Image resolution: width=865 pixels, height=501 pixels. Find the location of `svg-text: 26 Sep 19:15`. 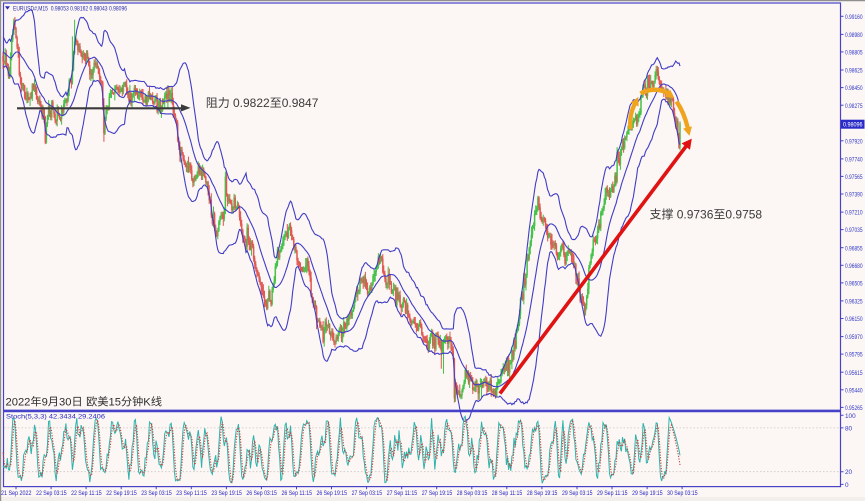

svg-text: 26 Sep 19:15 is located at coordinates (332, 493).